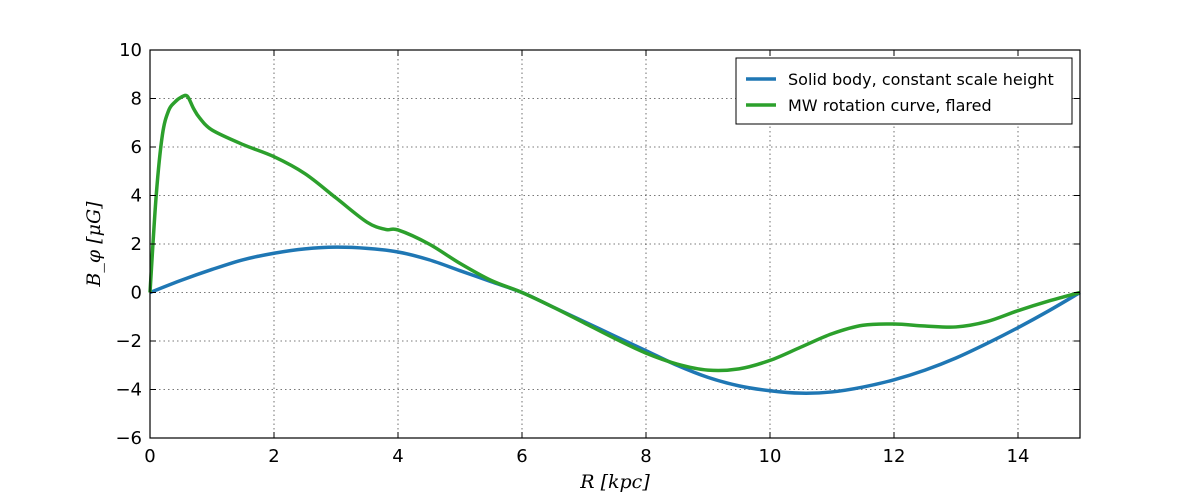  What do you see at coordinates (136, 293) in the screenshot?
I see `y-tick-label: 0` at bounding box center [136, 293].